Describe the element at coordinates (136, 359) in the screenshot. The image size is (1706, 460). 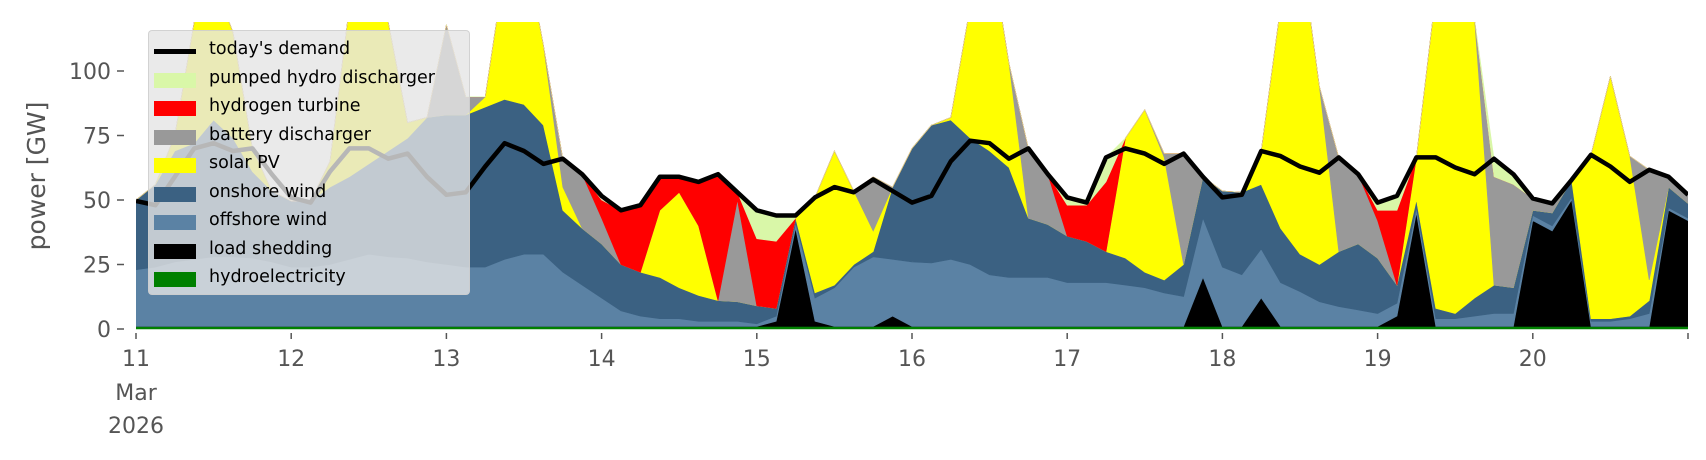
I see `x-tick-label: 11` at that location.